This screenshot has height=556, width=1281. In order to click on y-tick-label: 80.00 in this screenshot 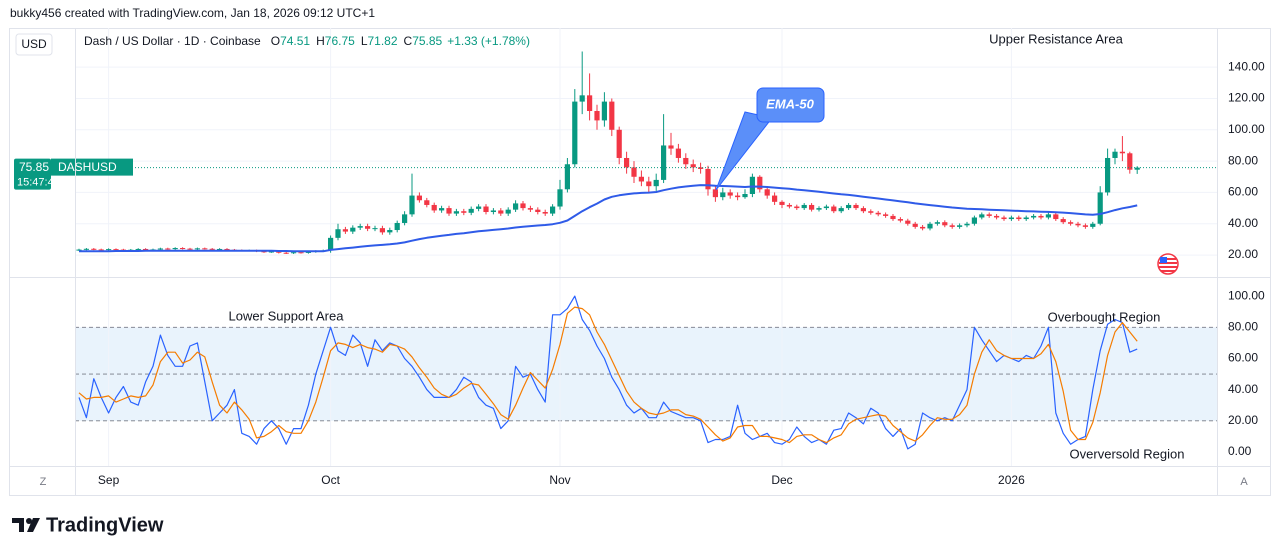, I will do `click(1243, 160)`.